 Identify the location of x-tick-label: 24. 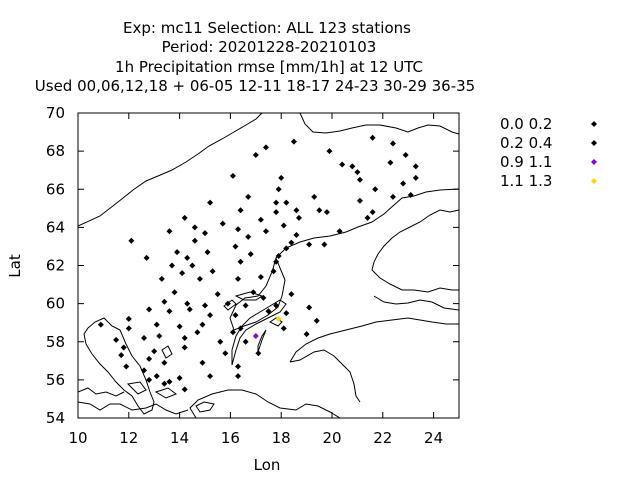
(433, 438).